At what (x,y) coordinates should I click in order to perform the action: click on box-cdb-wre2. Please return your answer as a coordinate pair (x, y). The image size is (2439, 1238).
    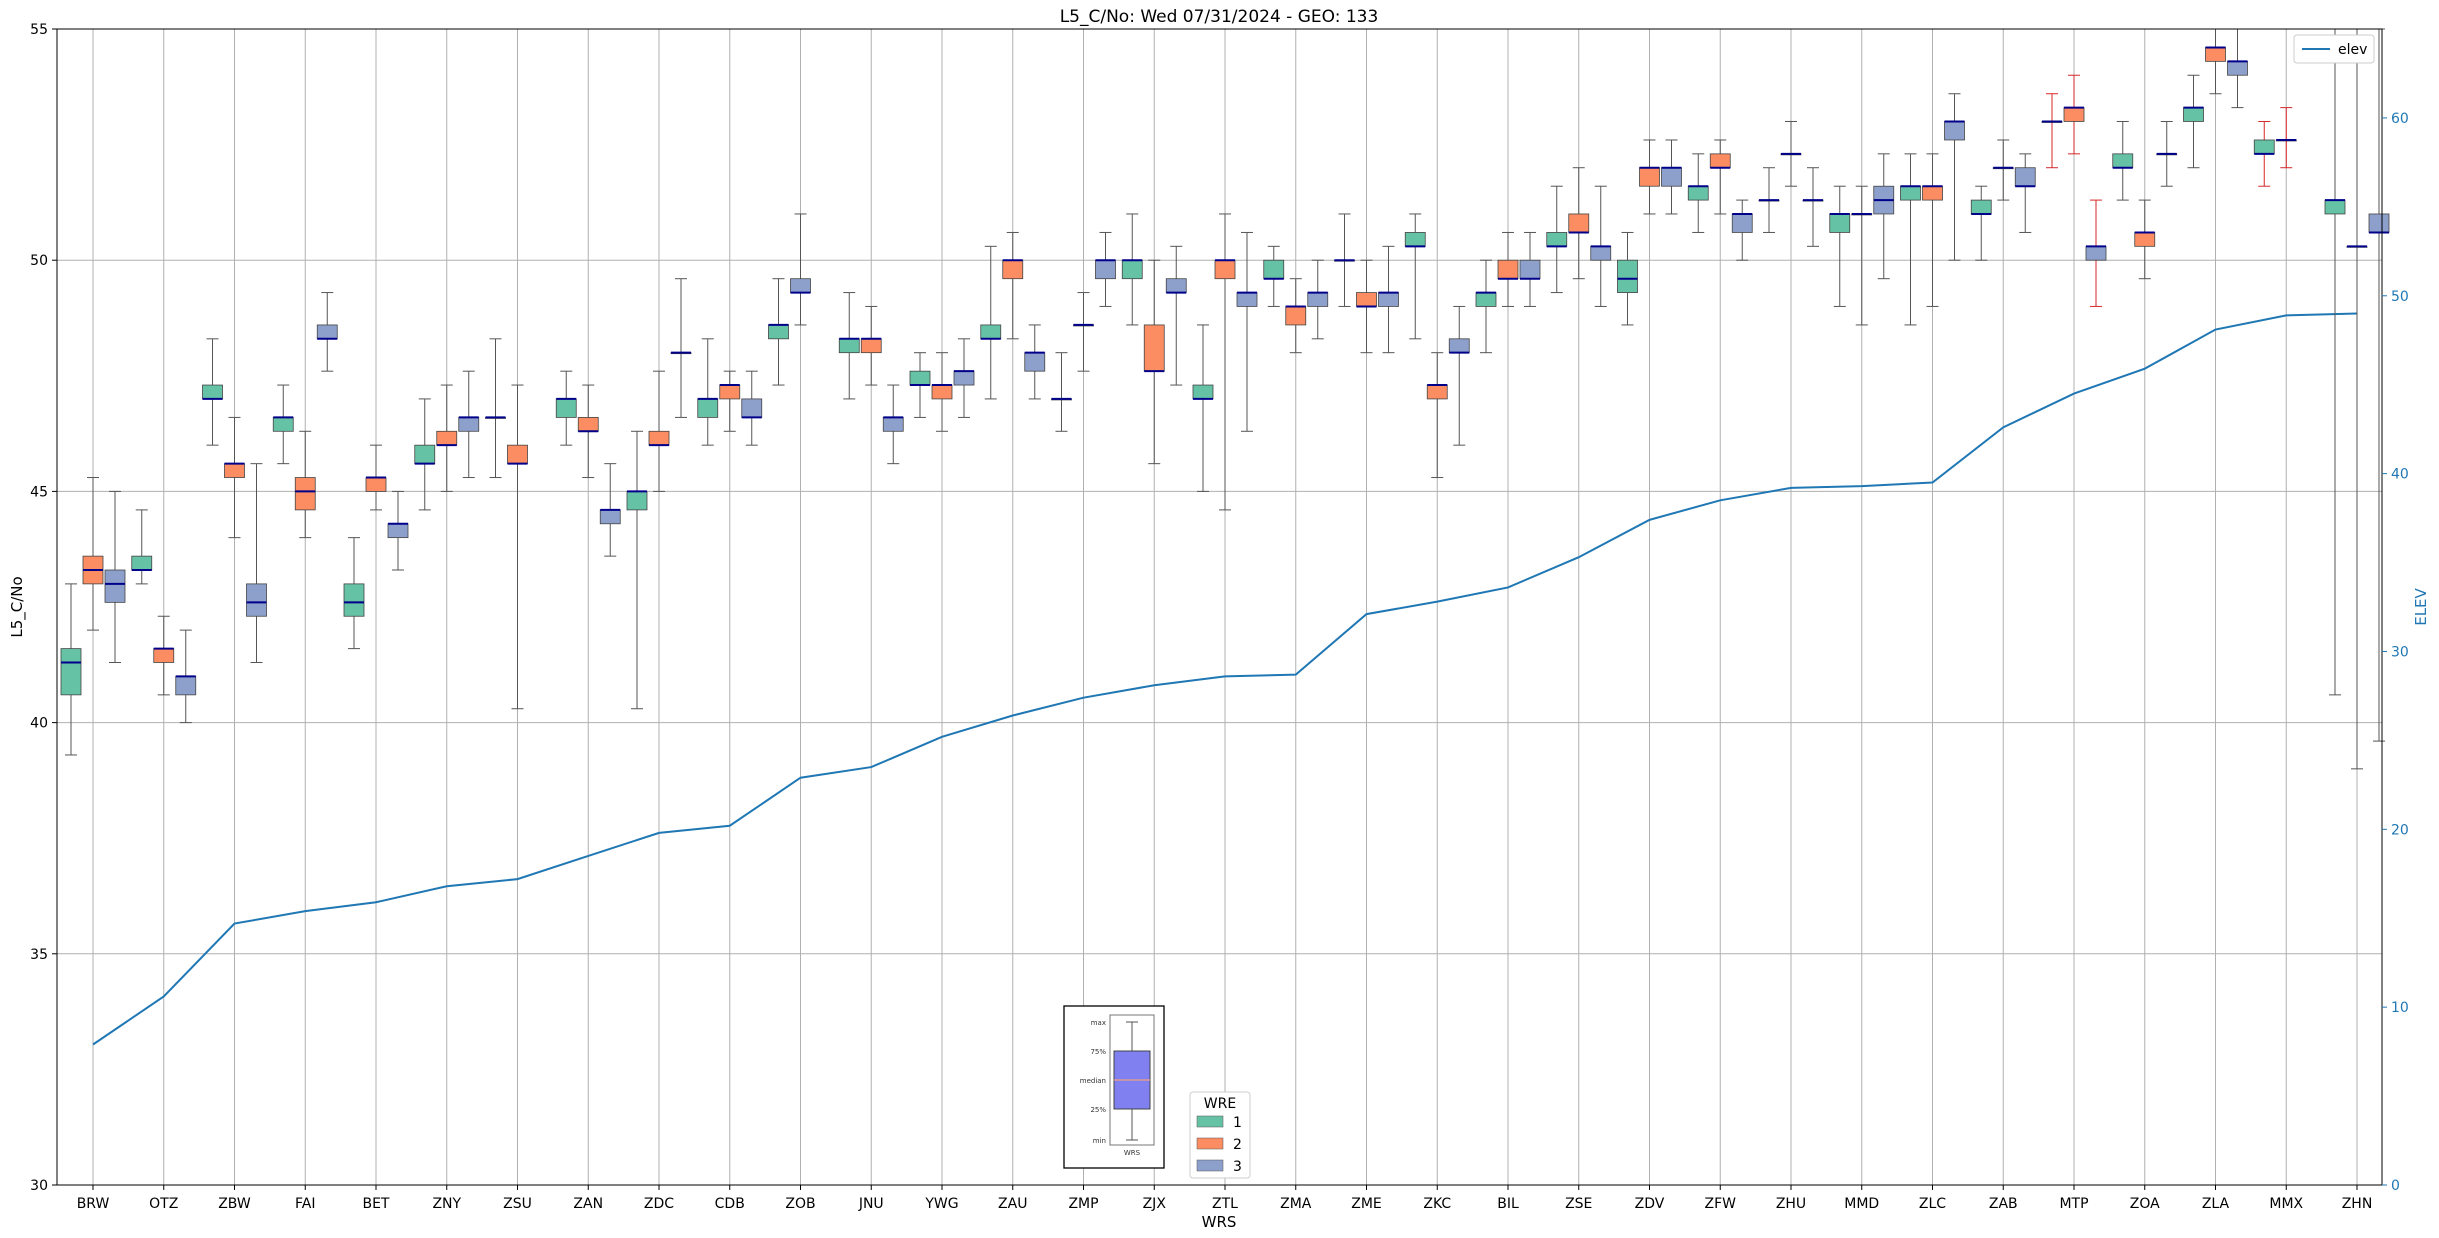
    Looking at the image, I should click on (730, 401).